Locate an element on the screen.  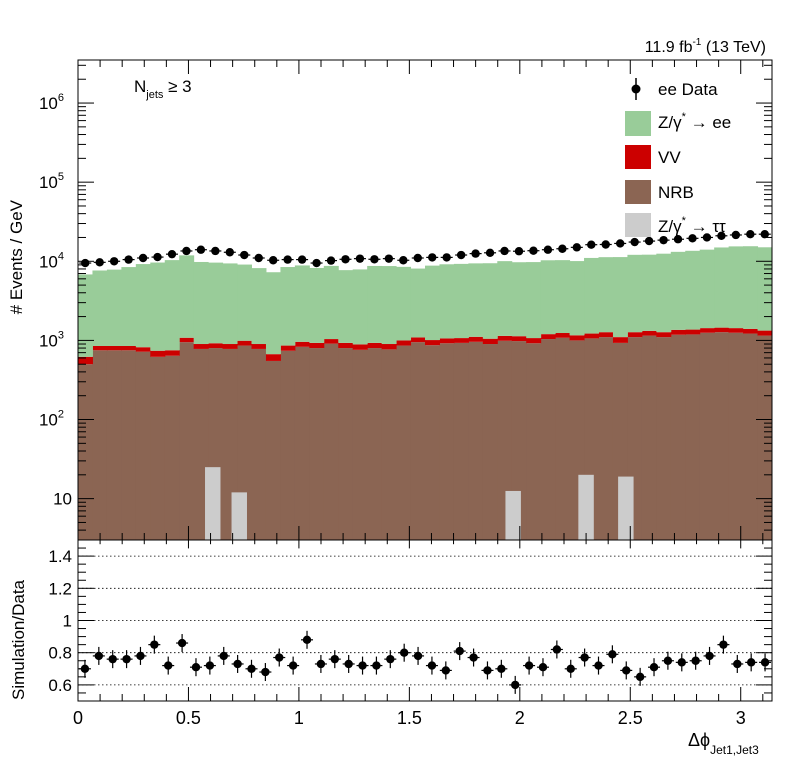
bottom-ytick-label-3: 1.2 is located at coordinates (60, 588).